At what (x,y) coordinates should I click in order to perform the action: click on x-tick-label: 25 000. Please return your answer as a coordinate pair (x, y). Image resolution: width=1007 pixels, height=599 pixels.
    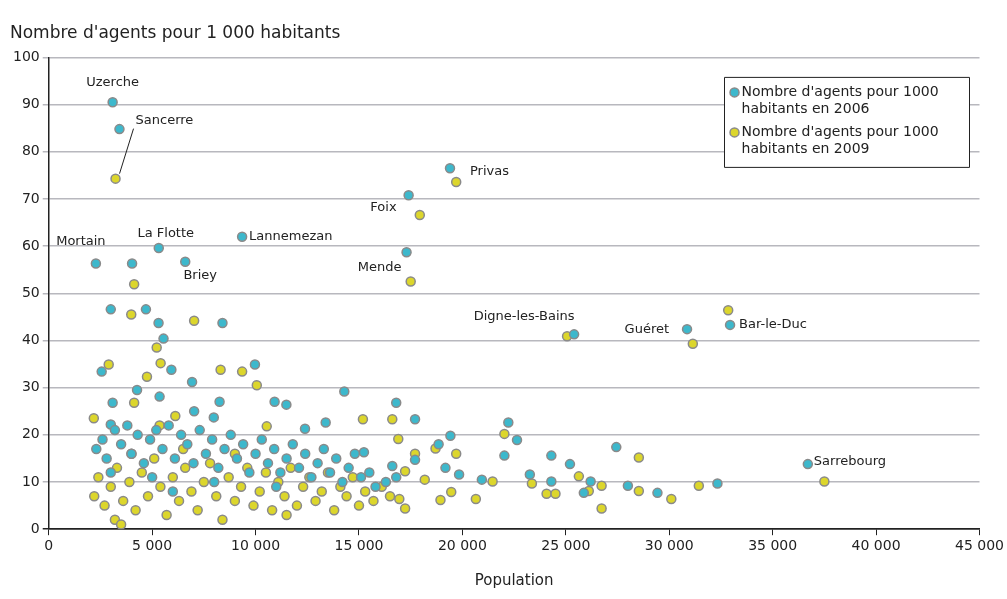
    Looking at the image, I should click on (566, 545).